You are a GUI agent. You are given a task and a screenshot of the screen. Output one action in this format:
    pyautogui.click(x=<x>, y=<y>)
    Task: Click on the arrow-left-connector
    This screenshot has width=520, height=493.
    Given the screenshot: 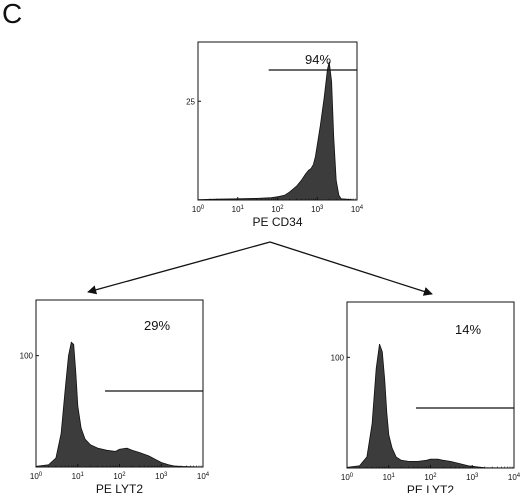 What is the action you would take?
    pyautogui.click(x=179, y=268)
    